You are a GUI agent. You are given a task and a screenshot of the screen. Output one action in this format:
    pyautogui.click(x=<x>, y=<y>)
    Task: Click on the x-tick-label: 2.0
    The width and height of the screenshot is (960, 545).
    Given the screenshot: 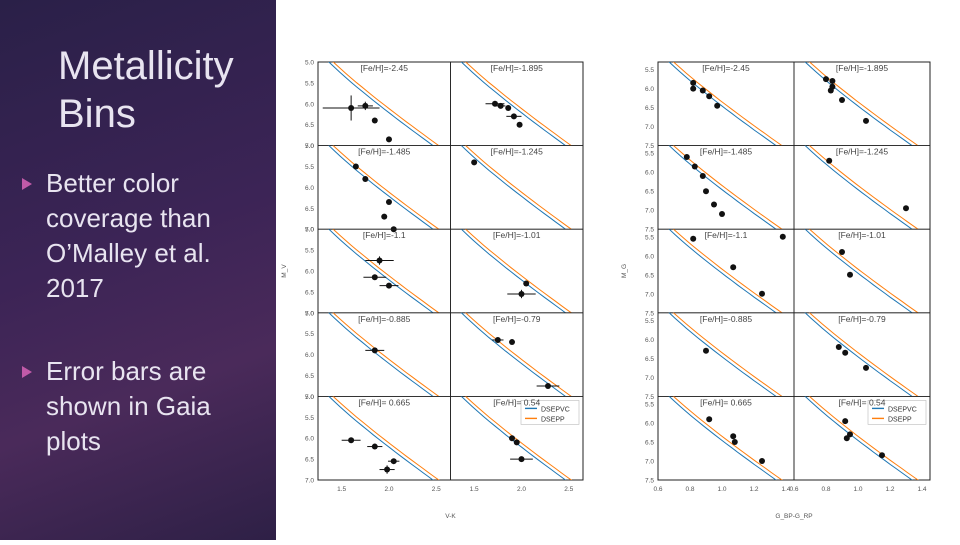 What is the action you would take?
    pyautogui.click(x=521, y=489)
    